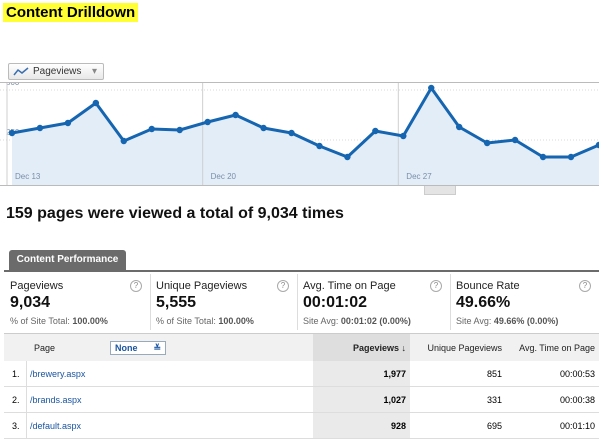 The width and height of the screenshot is (599, 439). What do you see at coordinates (440, 190) in the screenshot?
I see `chart-handle` at bounding box center [440, 190].